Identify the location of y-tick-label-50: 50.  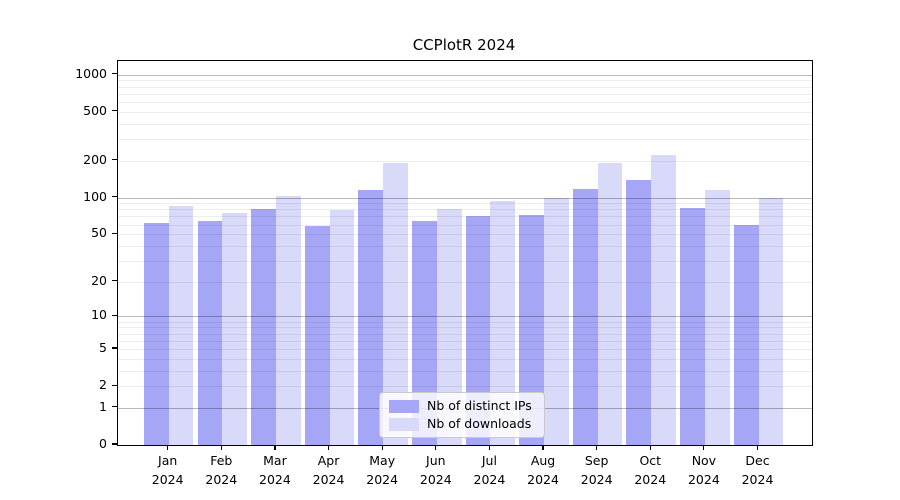
(99, 233).